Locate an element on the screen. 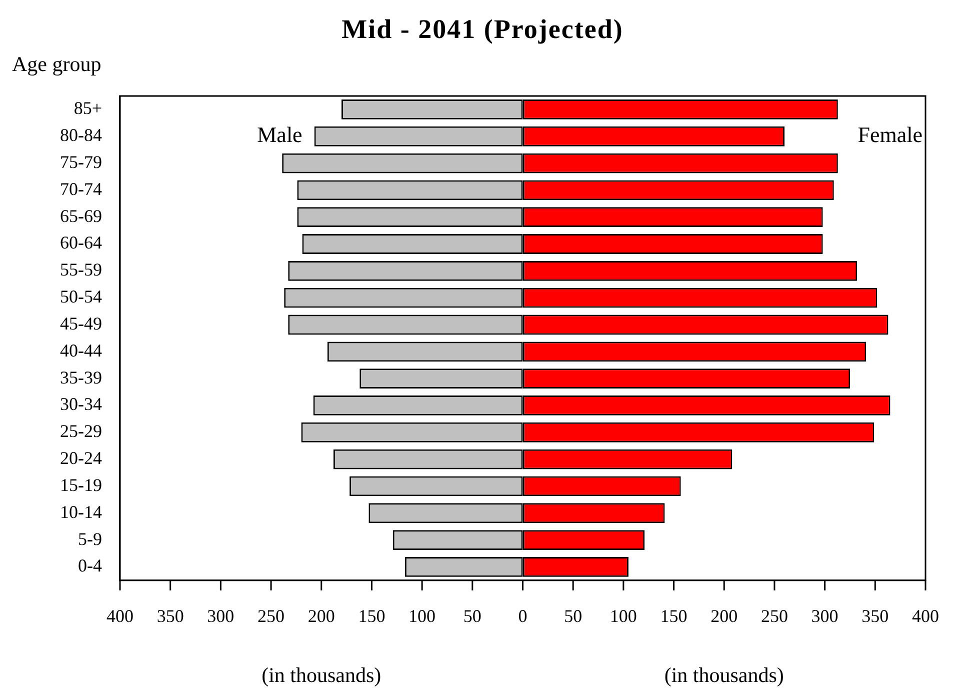 Image resolution: width=965 pixels, height=688 pixels. y-tick-label: 60-64 is located at coordinates (81, 242).